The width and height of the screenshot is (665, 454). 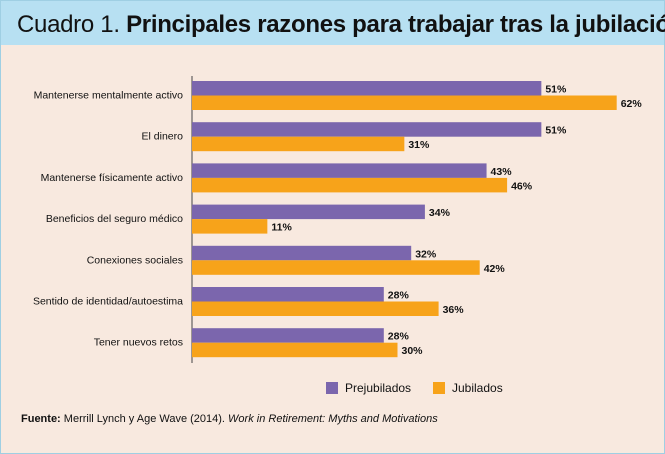 I want to click on data-label: 62%, so click(x=632, y=104).